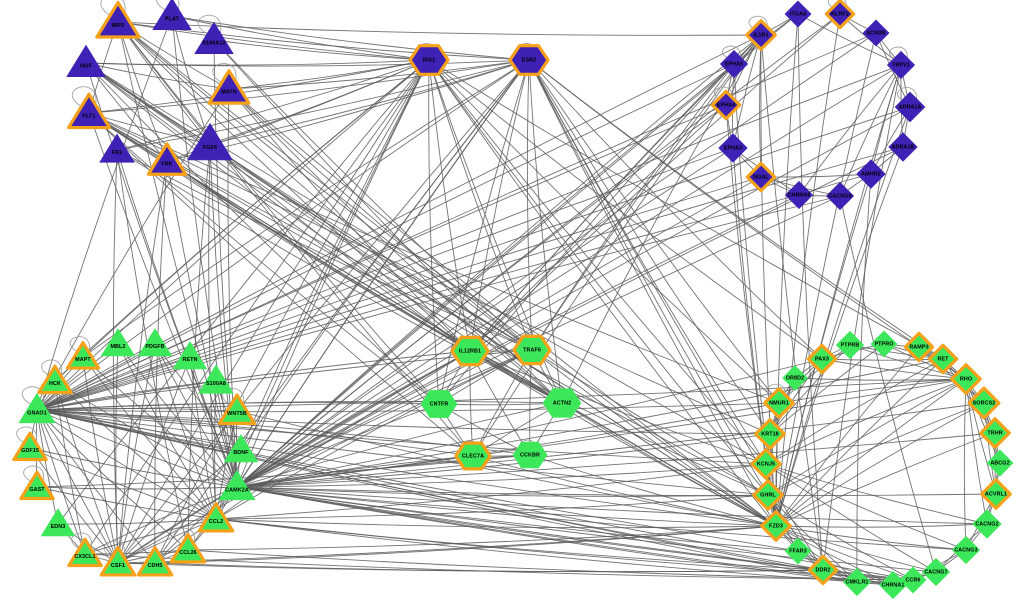 The width and height of the screenshot is (1027, 600). What do you see at coordinates (470, 351) in the screenshot?
I see `graph-node-il12rb1` at bounding box center [470, 351].